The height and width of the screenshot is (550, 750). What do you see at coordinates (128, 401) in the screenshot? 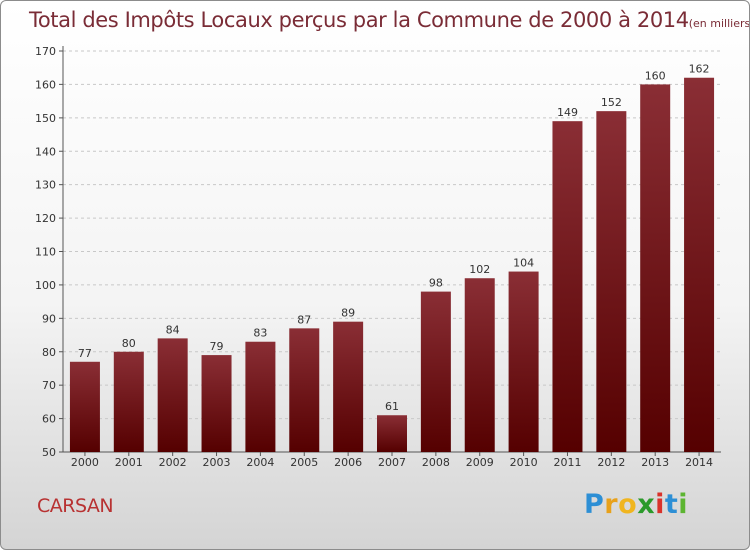
I see `bar-2001` at bounding box center [128, 401].